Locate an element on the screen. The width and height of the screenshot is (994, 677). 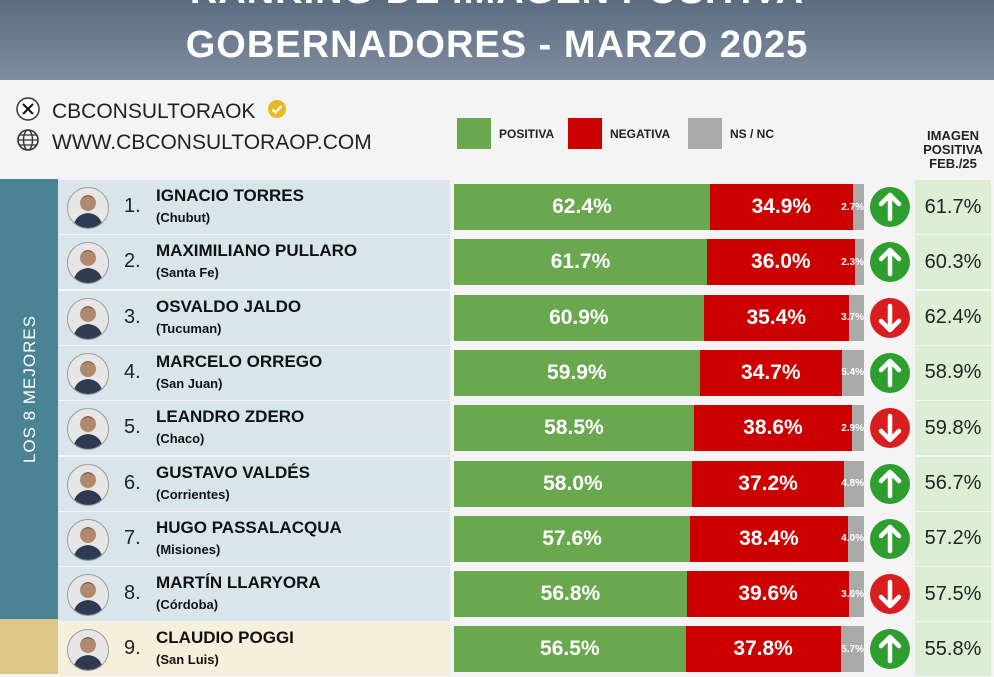
bar-segment-positive: 59.9% is located at coordinates (577, 372).